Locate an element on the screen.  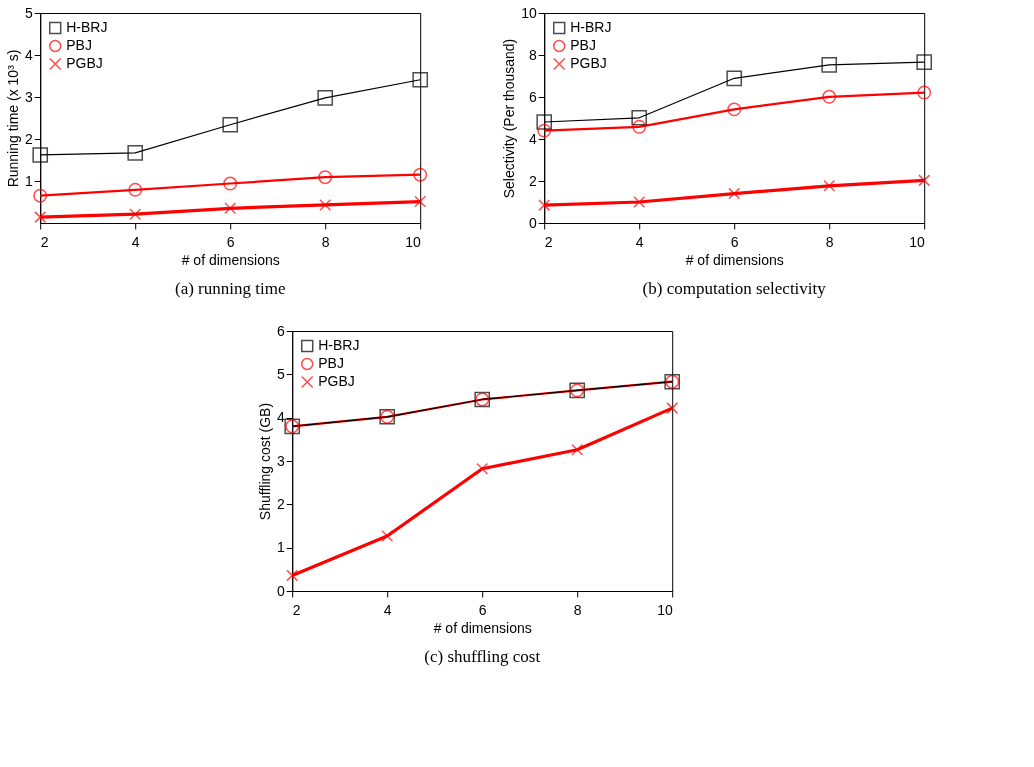
y-axis-title: Shuffling cost (GB) is located at coordinates (264, 461).